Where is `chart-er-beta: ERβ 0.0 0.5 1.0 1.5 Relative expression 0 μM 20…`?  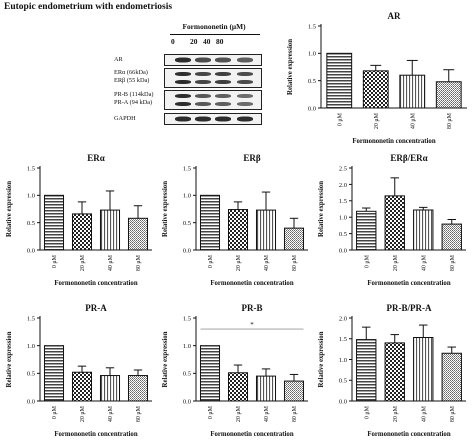 chart-er-beta: ERβ 0.0 0.5 1.0 1.5 Relative expression 0 μM 20… is located at coordinates (235, 220).